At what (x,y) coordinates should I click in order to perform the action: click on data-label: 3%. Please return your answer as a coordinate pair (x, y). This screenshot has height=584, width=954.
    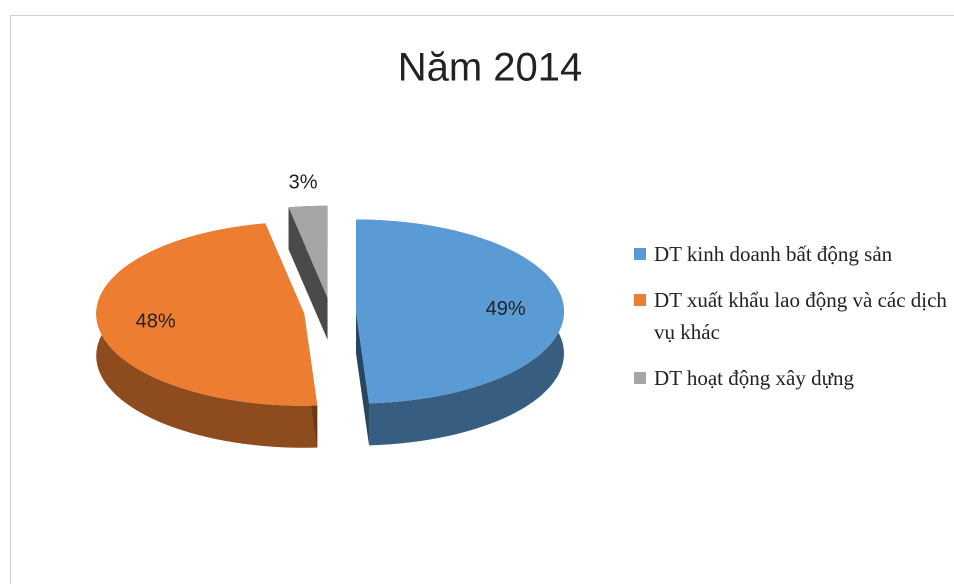
    Looking at the image, I should click on (303, 183).